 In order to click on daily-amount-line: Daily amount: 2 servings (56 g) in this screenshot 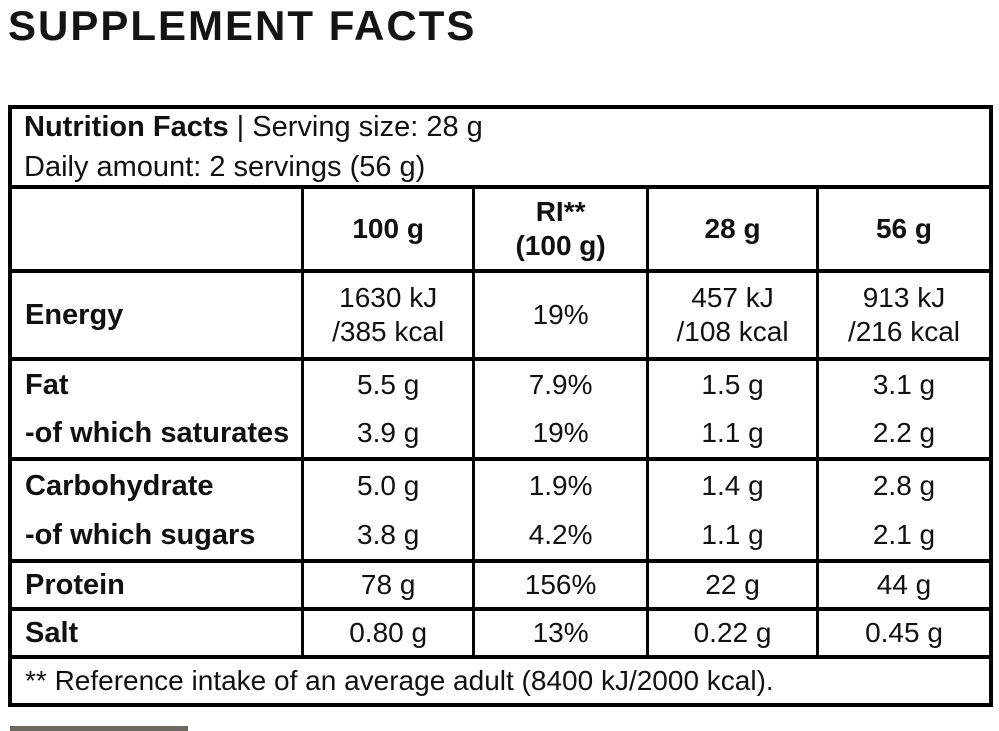, I will do `click(225, 167)`.